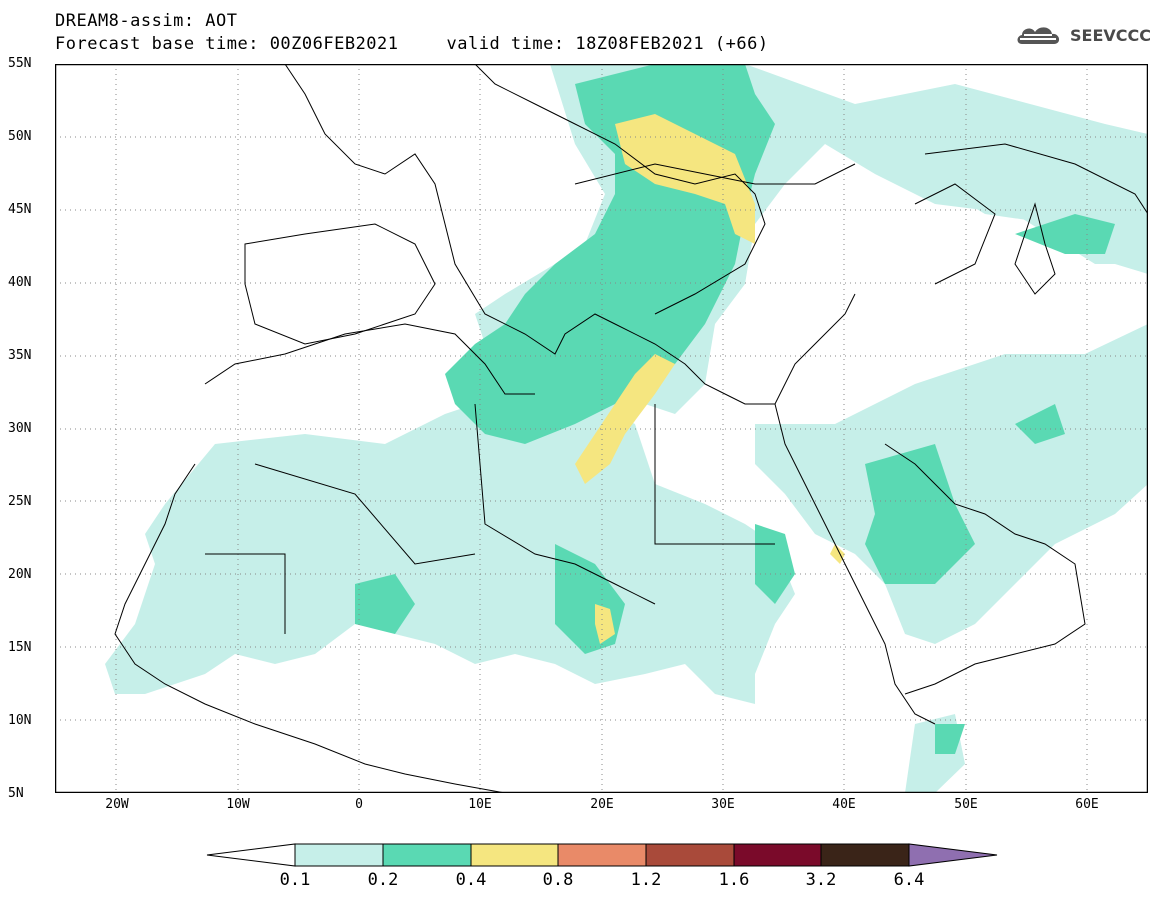 This screenshot has width=1165, height=905. Describe the element at coordinates (20, 428) in the screenshot. I see `lat-label: 30N` at that location.